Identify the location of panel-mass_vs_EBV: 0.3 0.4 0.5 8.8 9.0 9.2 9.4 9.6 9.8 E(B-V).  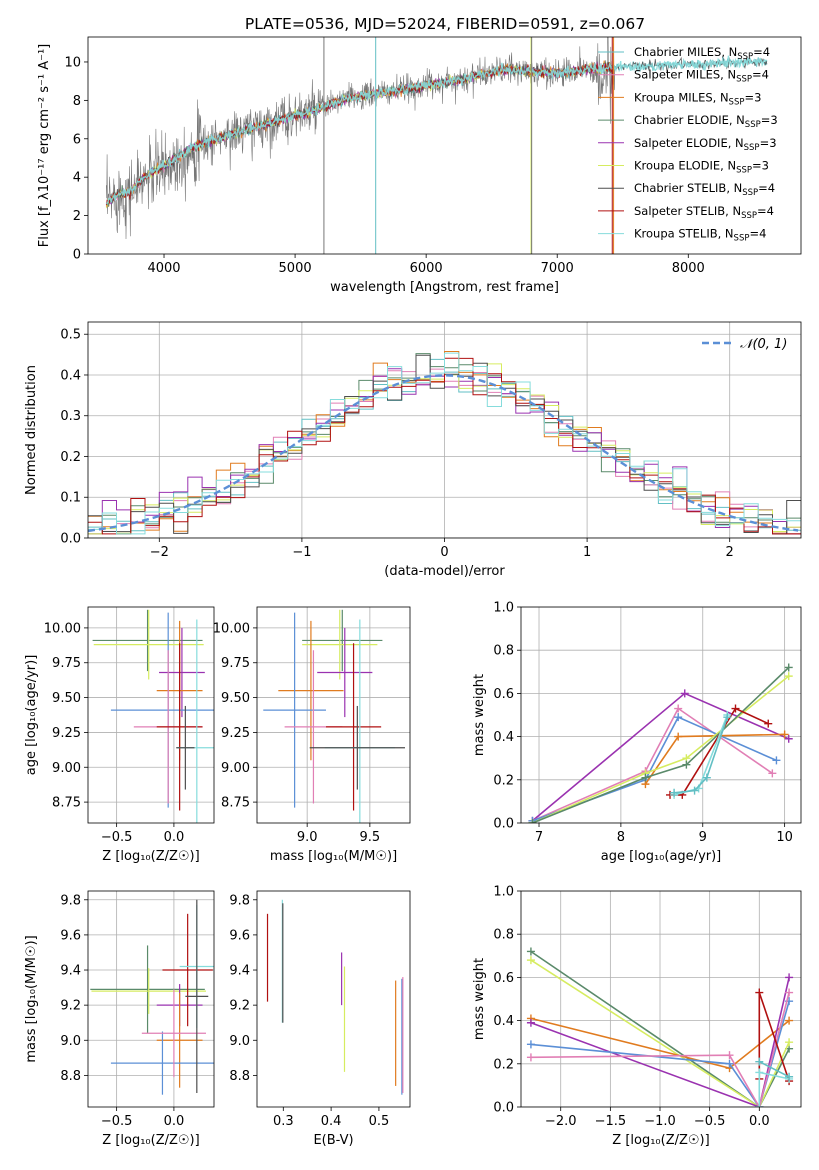
(320, 1019).